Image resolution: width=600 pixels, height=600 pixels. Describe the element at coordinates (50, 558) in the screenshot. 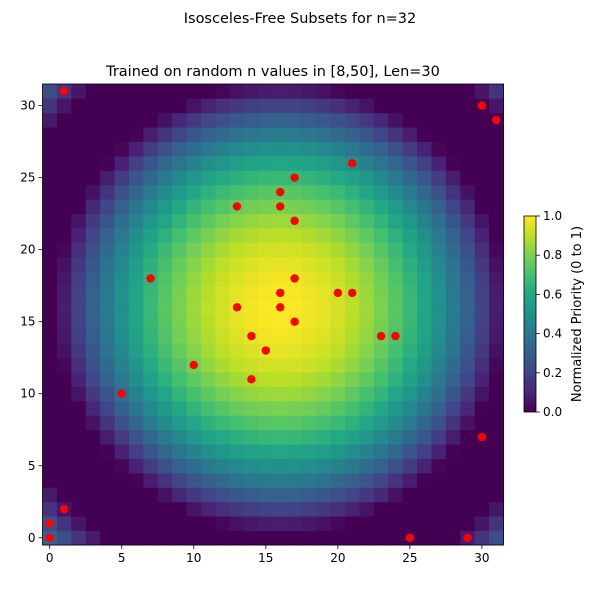

I see `x-tick-label: 0` at that location.